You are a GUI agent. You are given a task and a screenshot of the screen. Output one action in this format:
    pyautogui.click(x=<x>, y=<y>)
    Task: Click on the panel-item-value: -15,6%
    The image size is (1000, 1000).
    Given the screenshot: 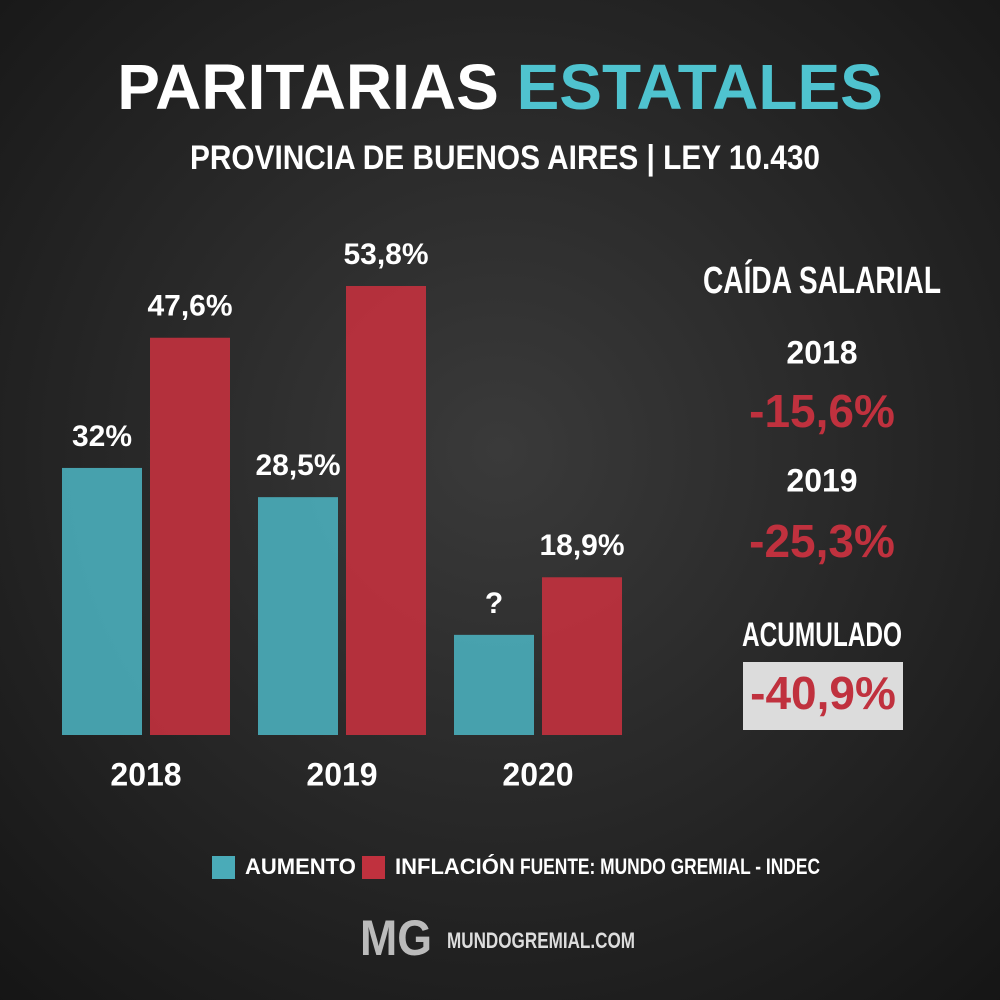 What is the action you would take?
    pyautogui.click(x=822, y=411)
    